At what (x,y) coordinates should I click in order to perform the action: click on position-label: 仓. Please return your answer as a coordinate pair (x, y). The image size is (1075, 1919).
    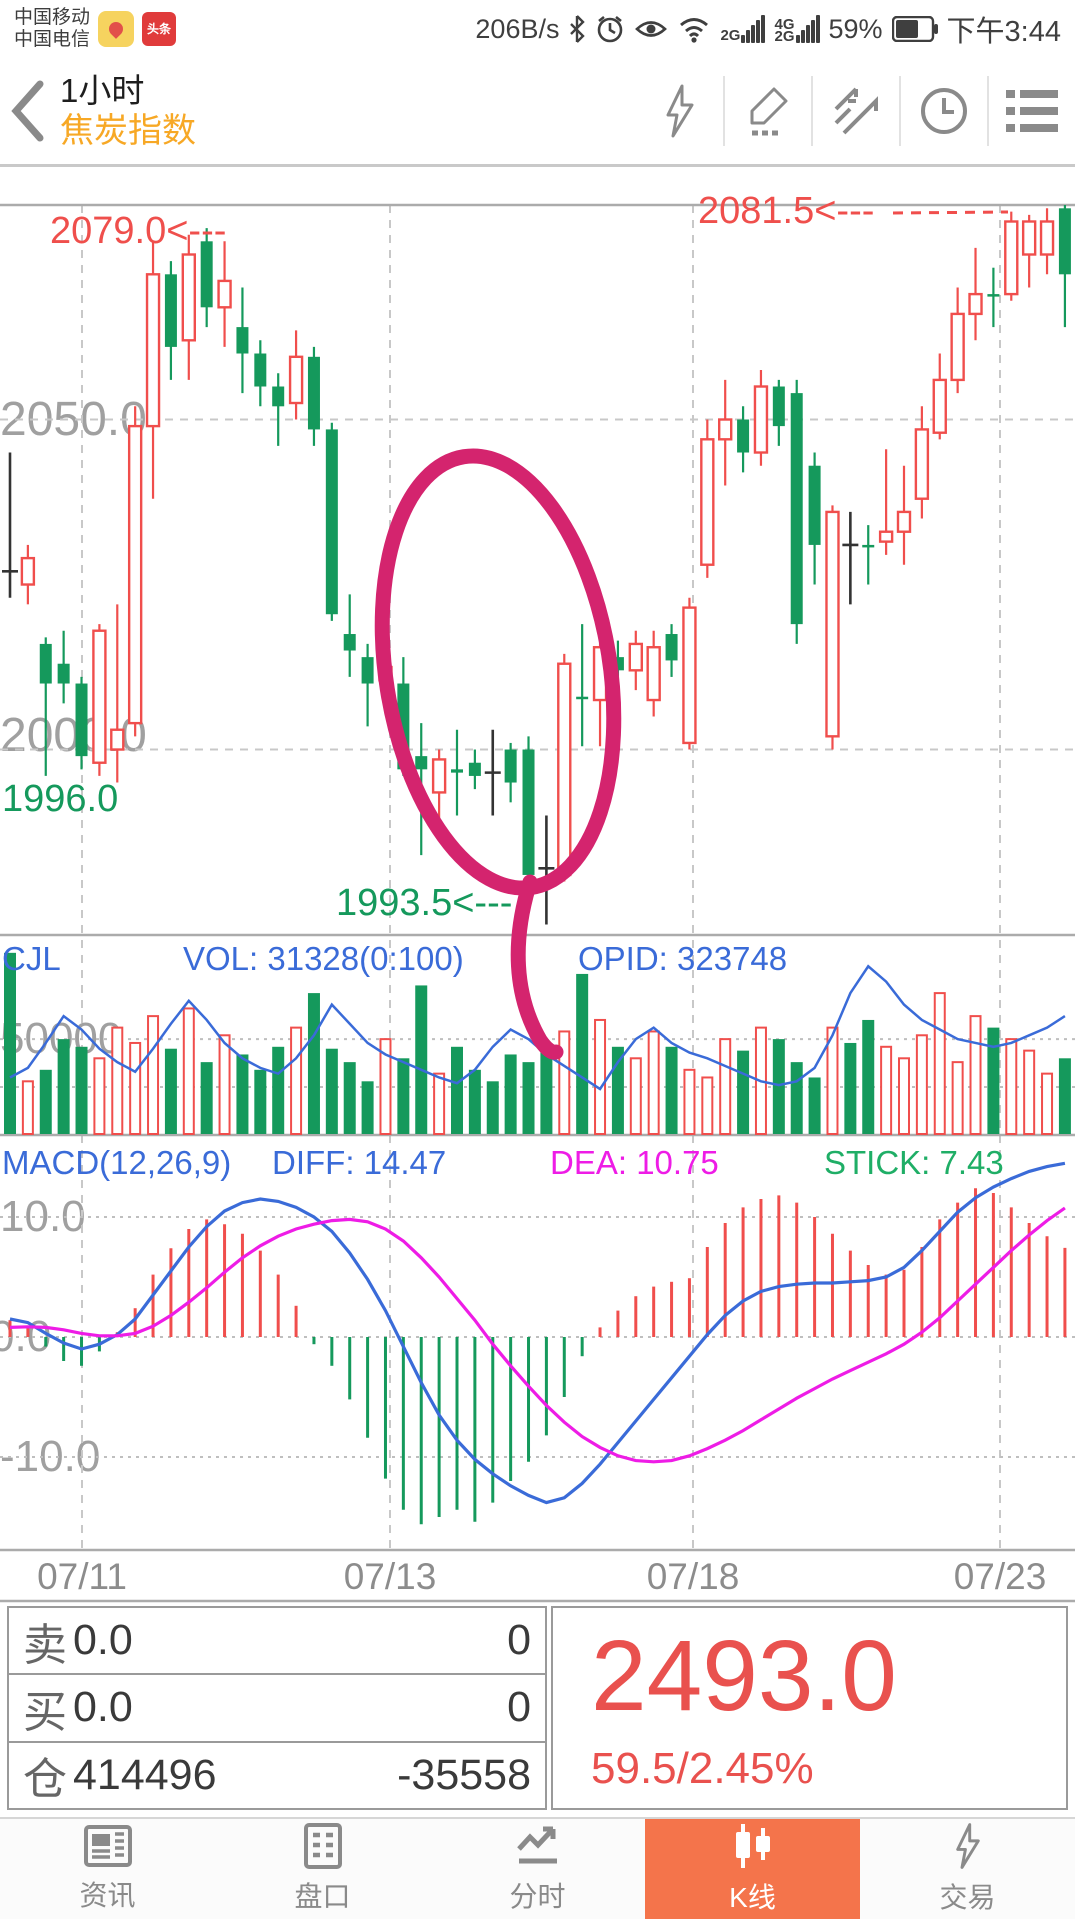
    Looking at the image, I should click on (45, 1780).